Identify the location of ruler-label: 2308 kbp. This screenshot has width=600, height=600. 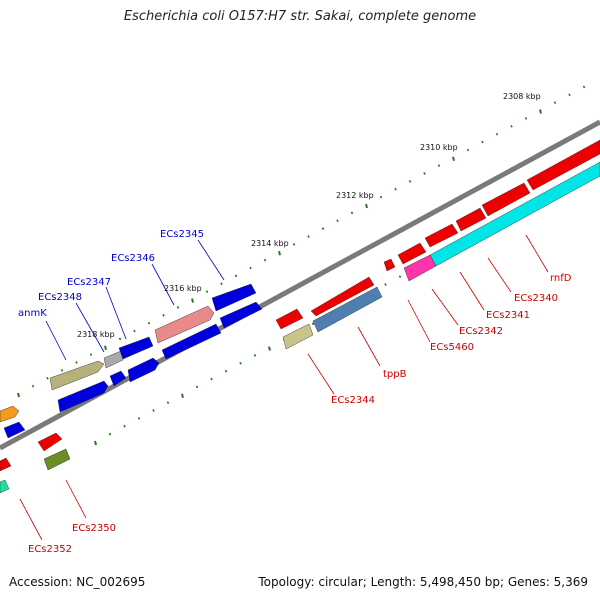
(522, 96).